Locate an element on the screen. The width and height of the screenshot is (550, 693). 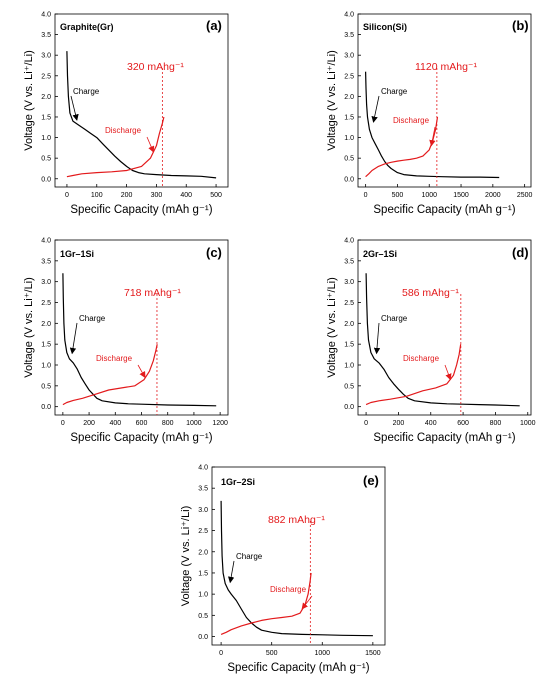
panel-letter: (e) is located at coordinates (371, 480).